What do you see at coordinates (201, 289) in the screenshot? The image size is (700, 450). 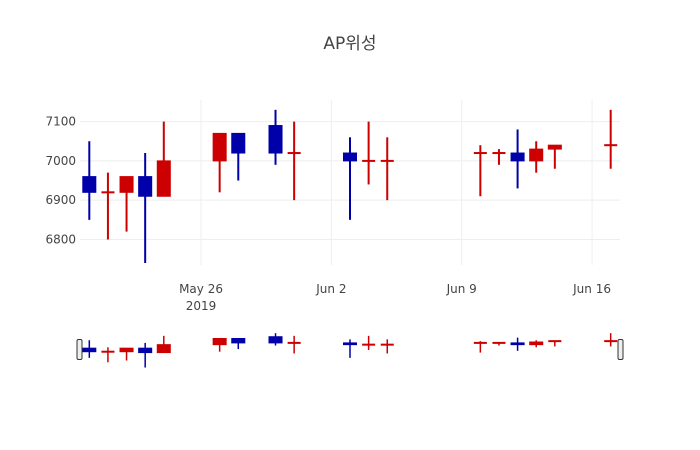 I see `x-tick-label: May 26` at bounding box center [201, 289].